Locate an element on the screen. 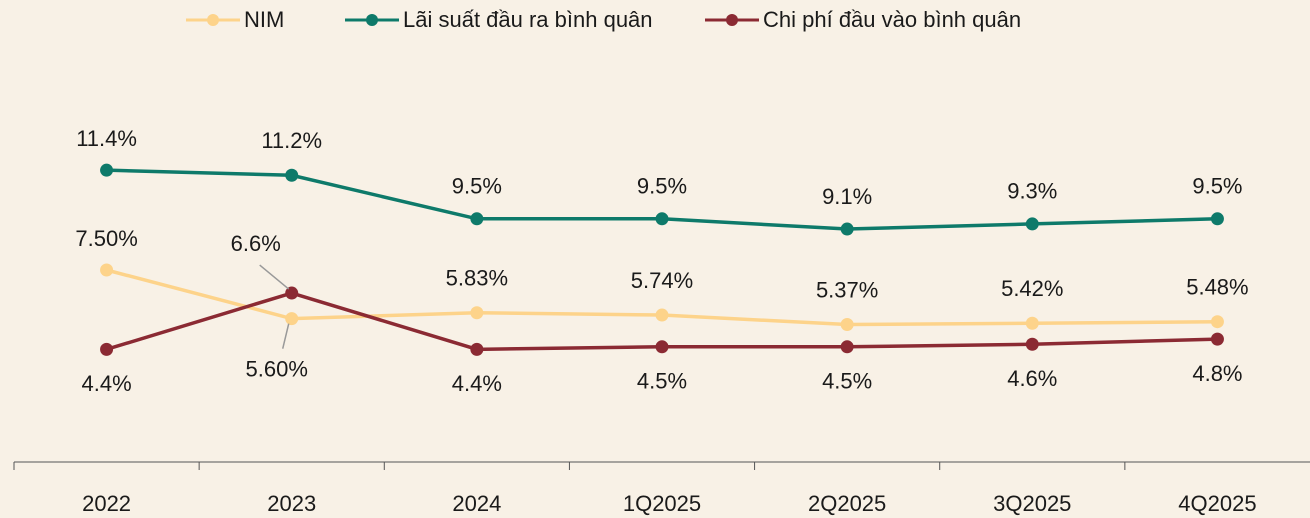  data-label: 4.8% is located at coordinates (1217, 373).